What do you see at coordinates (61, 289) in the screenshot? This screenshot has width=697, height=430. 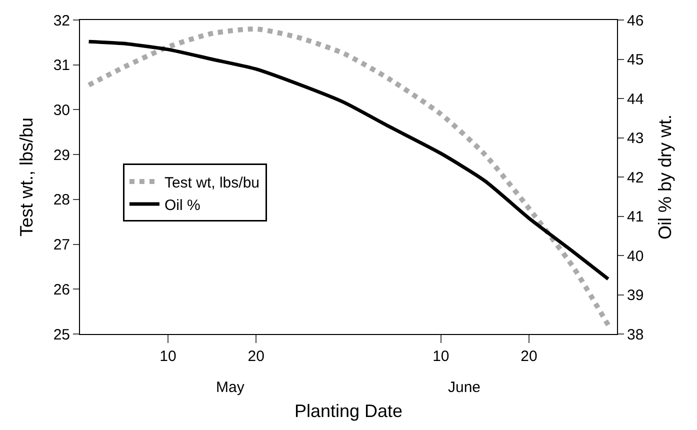 I see `y-tick-label: 26` at bounding box center [61, 289].